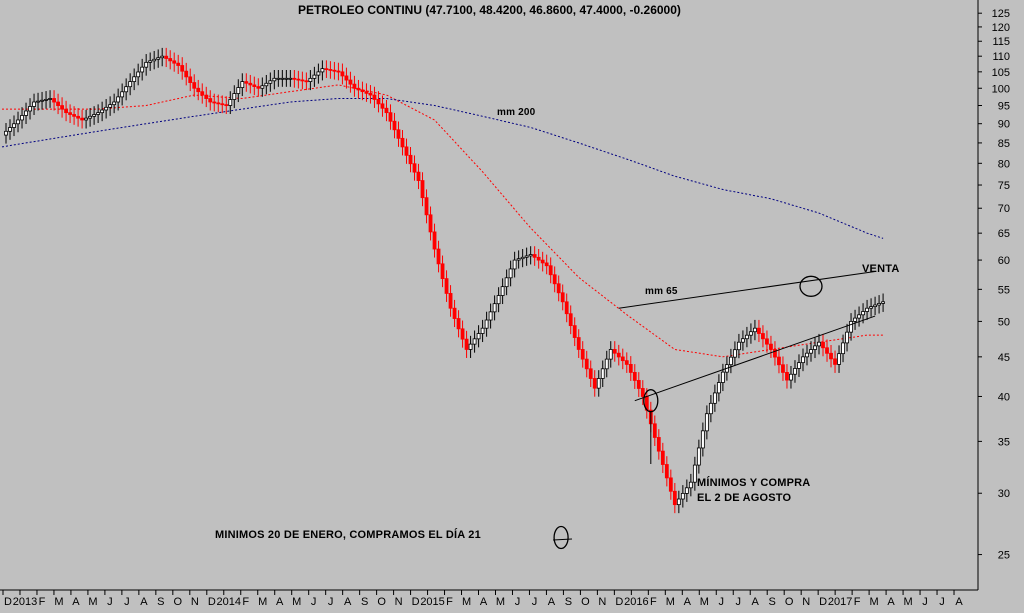 This screenshot has width=1024, height=613. I want to click on x-tick-label: 2015, so click(432, 602).